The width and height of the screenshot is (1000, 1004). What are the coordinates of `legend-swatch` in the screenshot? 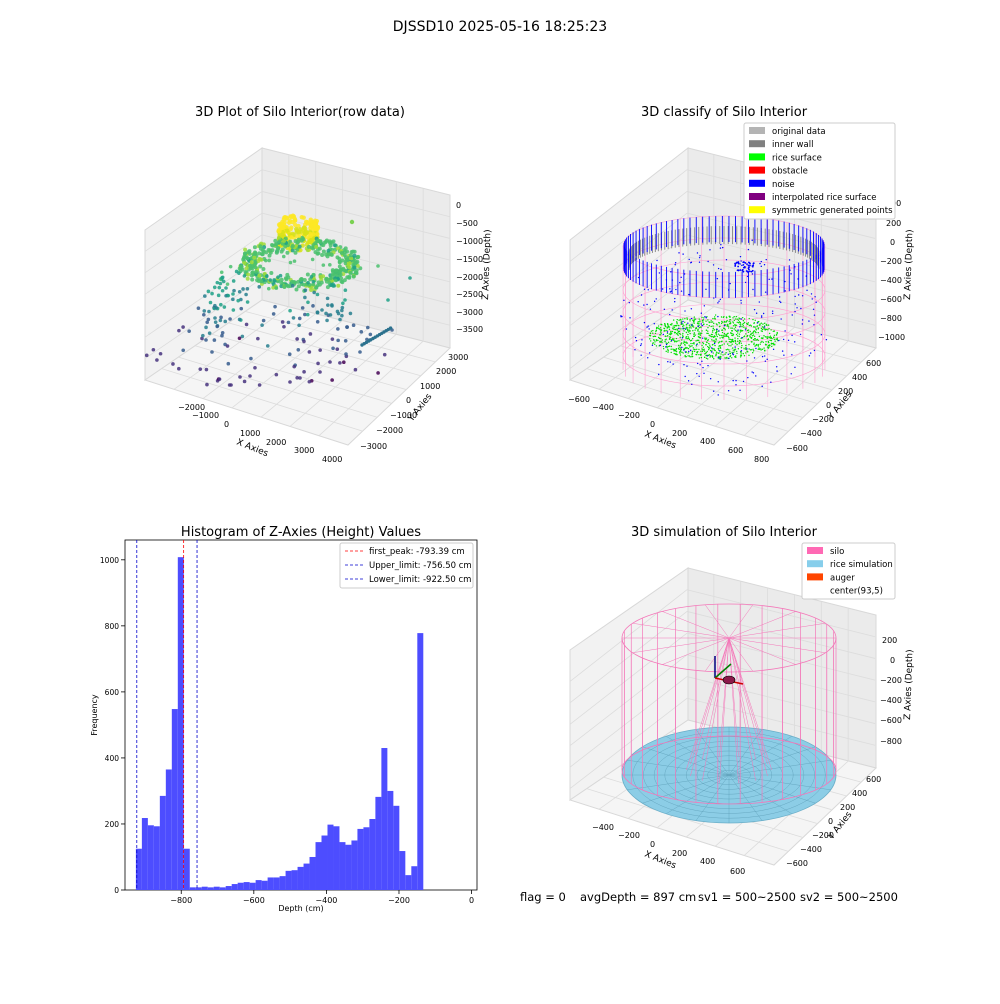 It's located at (757, 183).